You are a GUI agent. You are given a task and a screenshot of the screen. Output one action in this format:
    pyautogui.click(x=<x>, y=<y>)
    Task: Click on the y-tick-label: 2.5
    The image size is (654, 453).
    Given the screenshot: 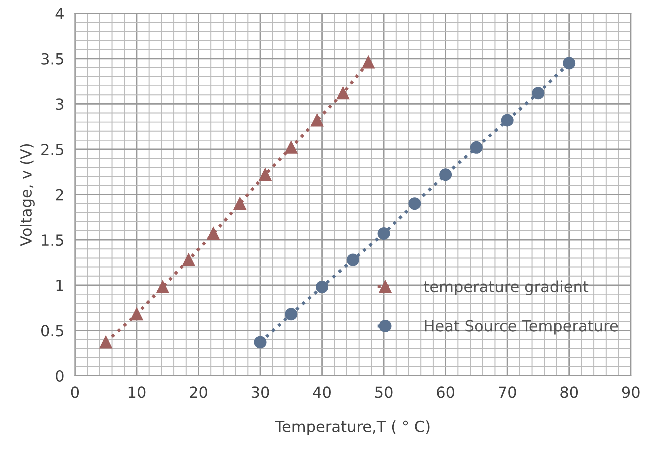 What is the action you would take?
    pyautogui.click(x=53, y=150)
    